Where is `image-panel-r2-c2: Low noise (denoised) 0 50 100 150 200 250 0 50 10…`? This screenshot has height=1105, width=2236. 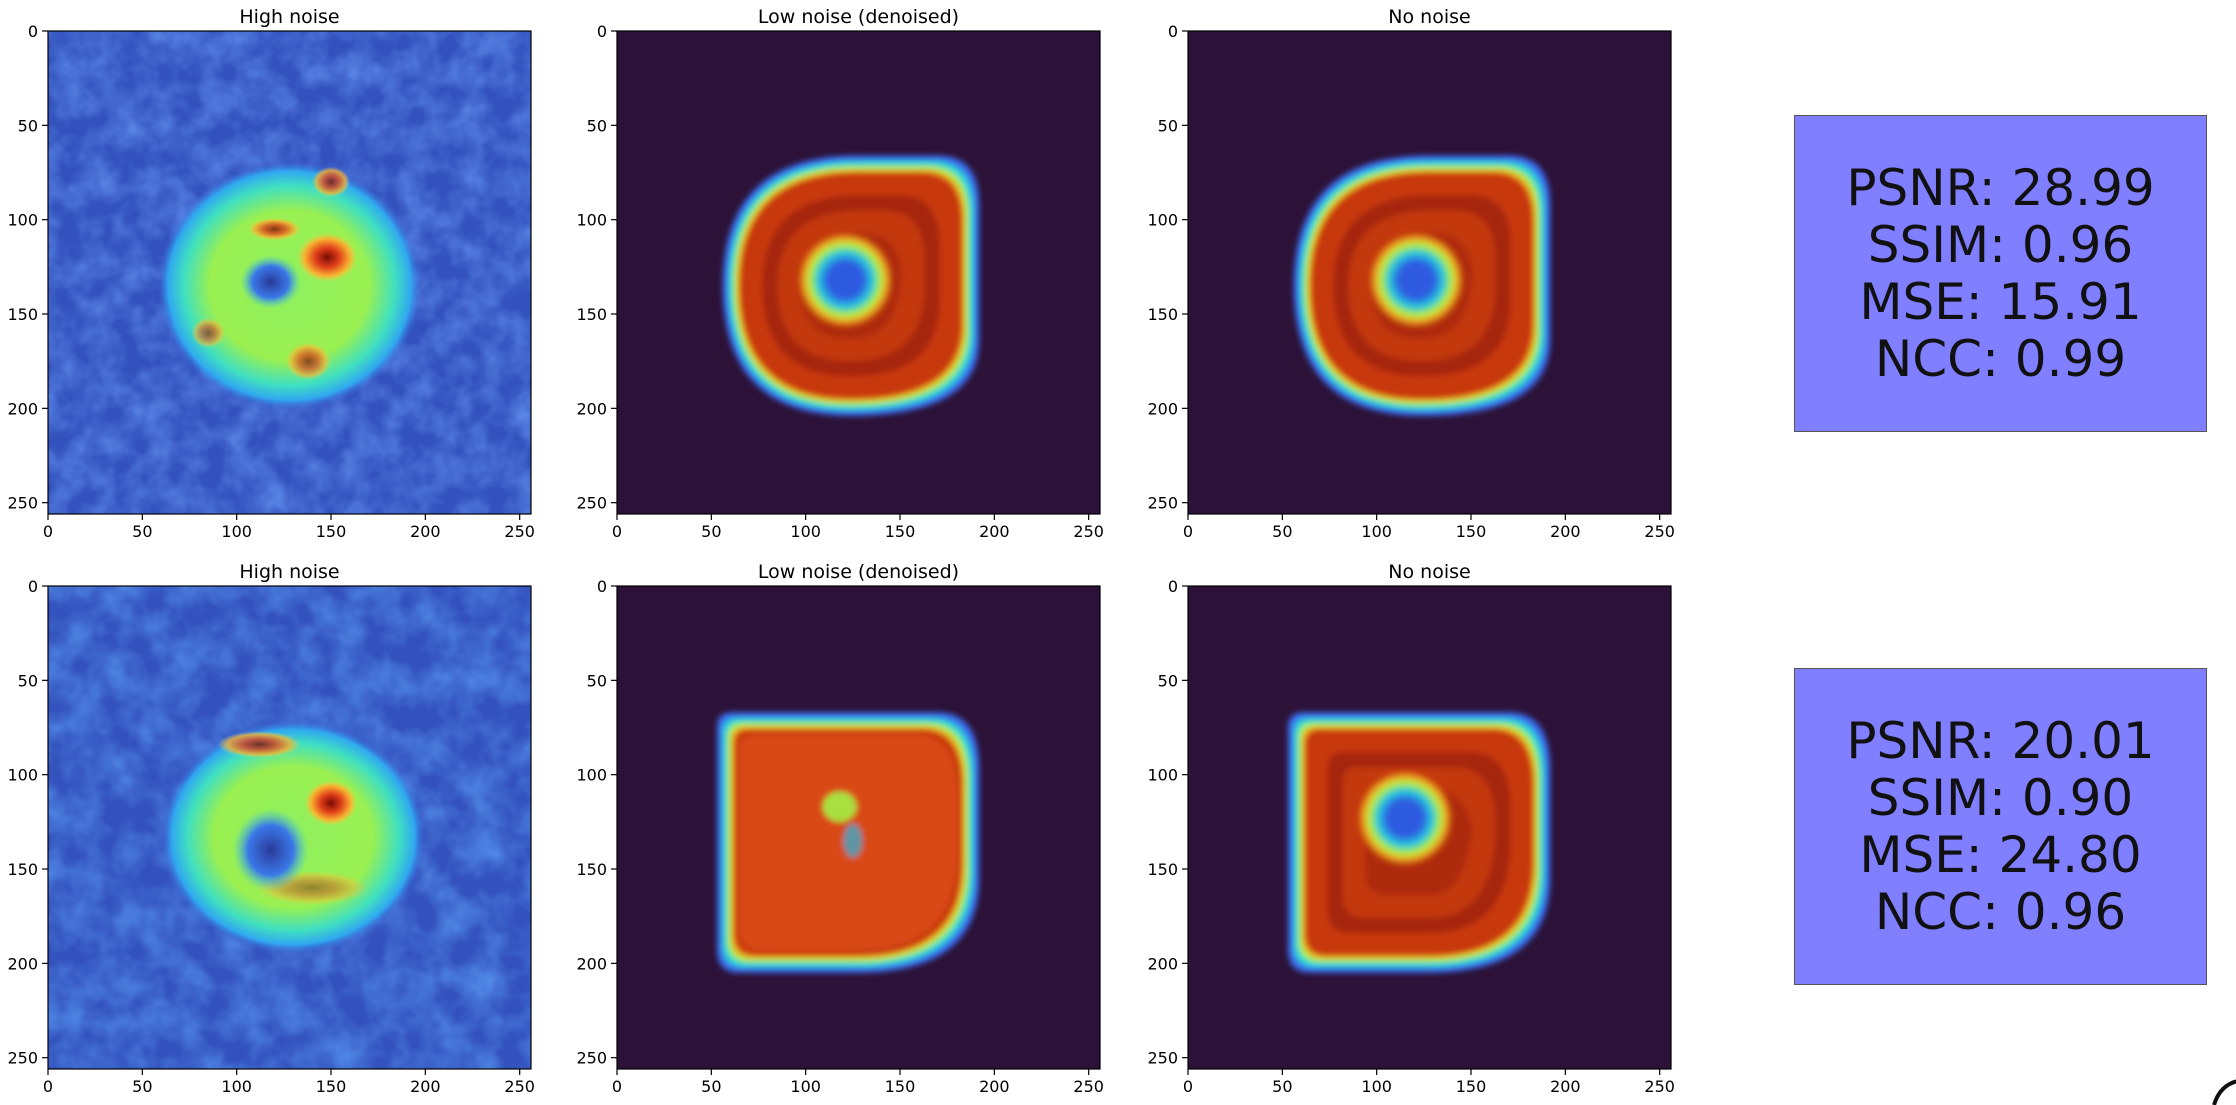 image-panel-r2-c2: Low noise (denoised) 0 50 100 150 200 250 0 50 10… is located at coordinates (840, 828).